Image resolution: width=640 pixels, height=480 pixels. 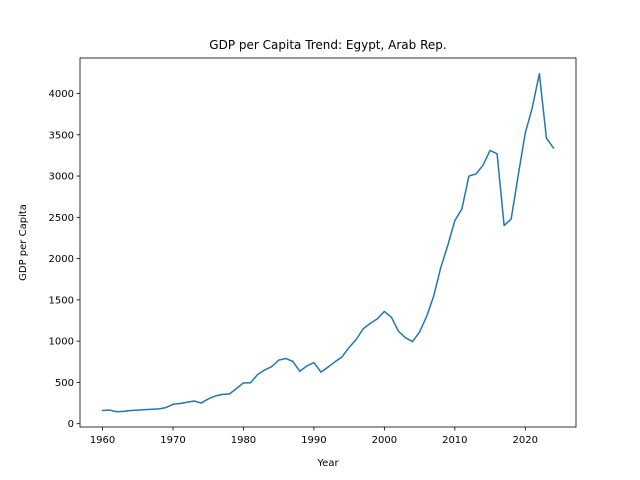 What do you see at coordinates (23, 242) in the screenshot?
I see `y-axis-title: GDP per Capita` at bounding box center [23, 242].